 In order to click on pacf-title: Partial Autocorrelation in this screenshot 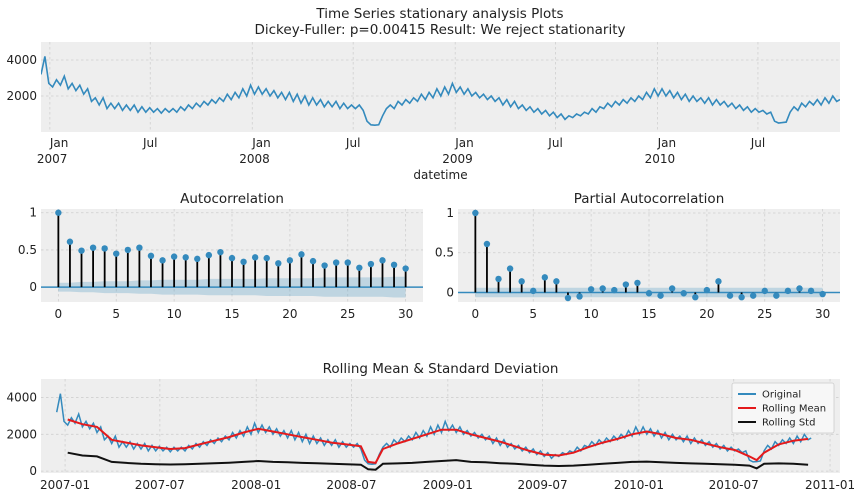, I will do `click(649, 199)`.